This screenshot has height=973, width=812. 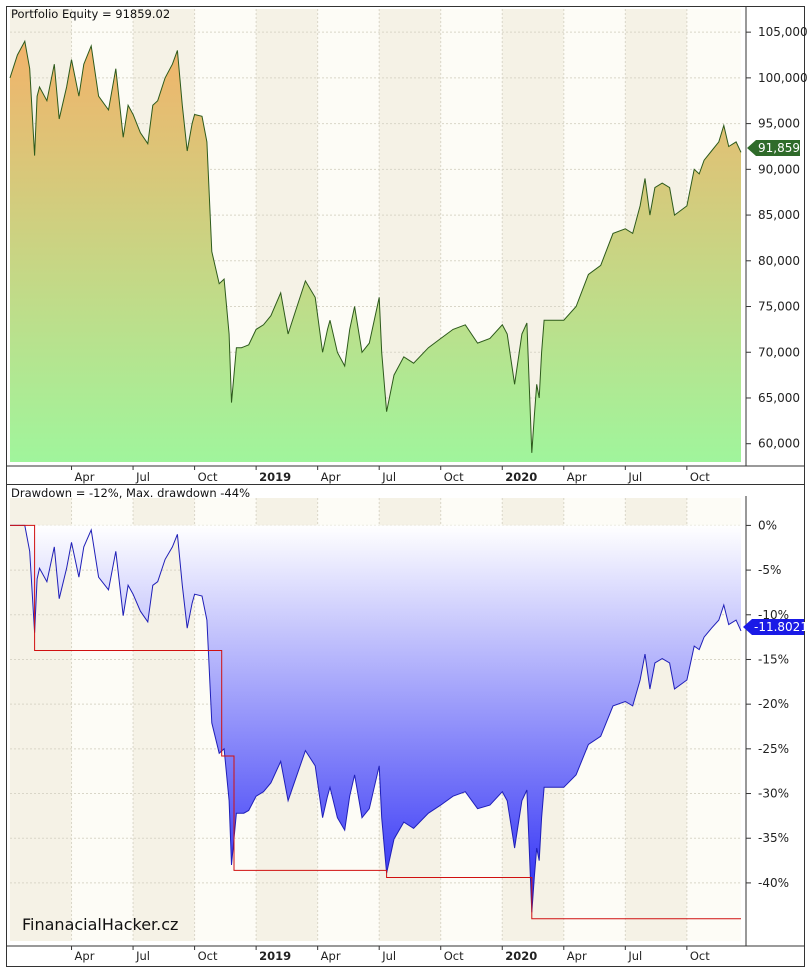 I want to click on equity-y-tick-label: 90,000, so click(x=779, y=169).